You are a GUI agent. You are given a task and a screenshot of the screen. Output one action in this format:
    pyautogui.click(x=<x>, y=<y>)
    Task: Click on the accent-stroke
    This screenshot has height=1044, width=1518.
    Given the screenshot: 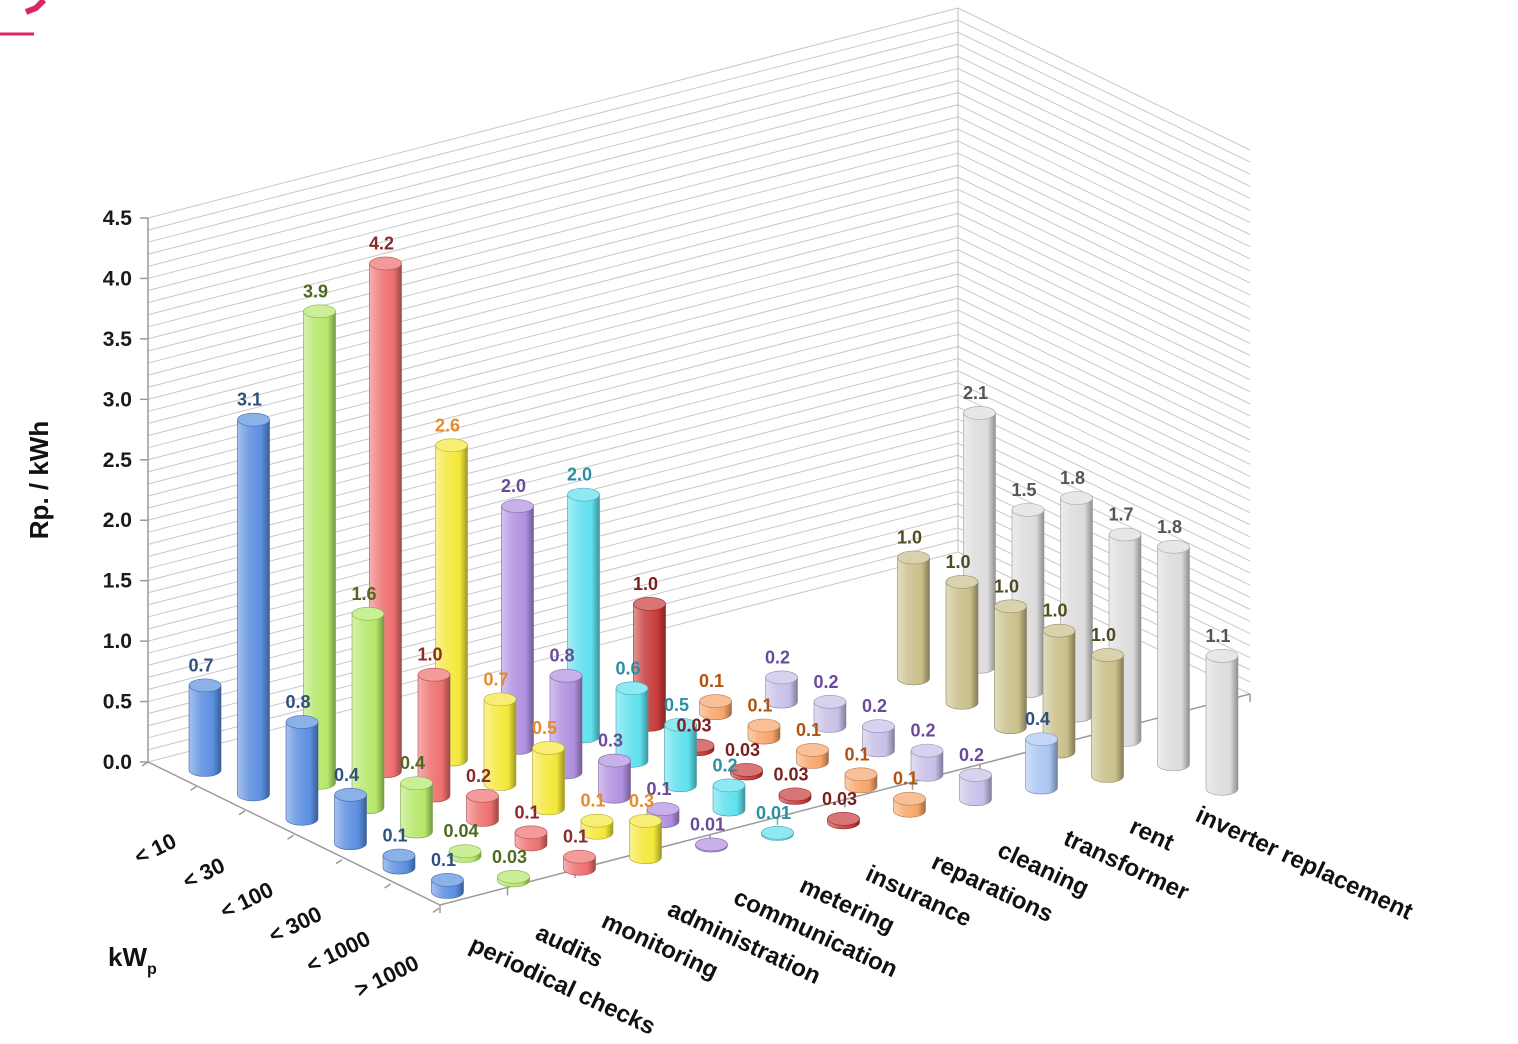 What is the action you would take?
    pyautogui.click(x=35, y=7)
    